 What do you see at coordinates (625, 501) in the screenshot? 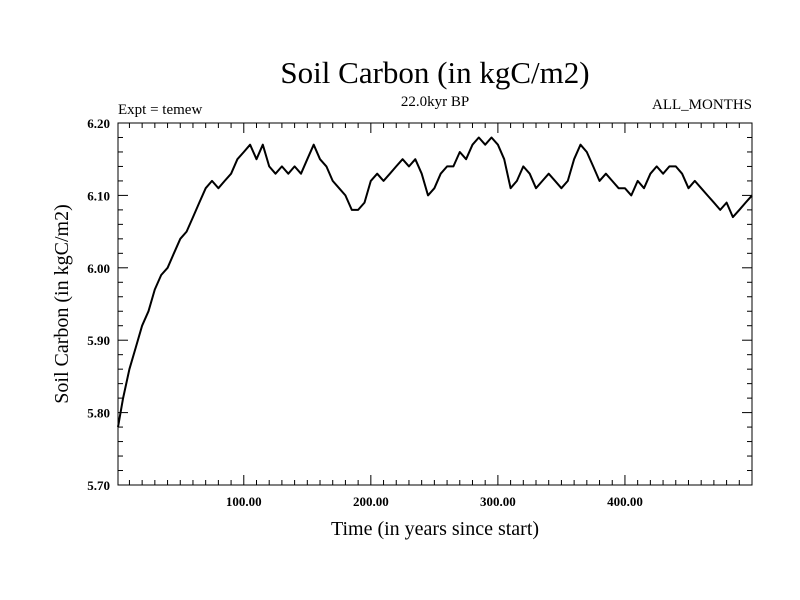
I see `x-tick-label: 400.00` at bounding box center [625, 501].